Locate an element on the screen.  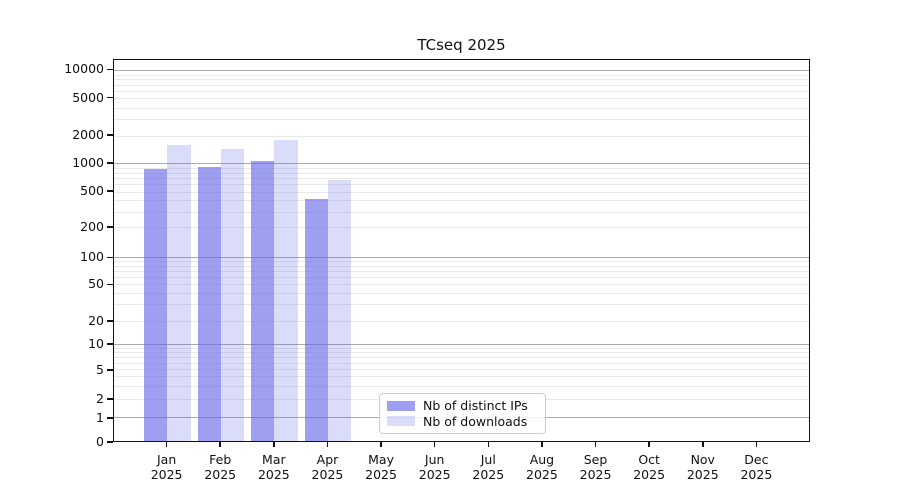
legend-label: Nb of distinct IPs is located at coordinates (475, 406).